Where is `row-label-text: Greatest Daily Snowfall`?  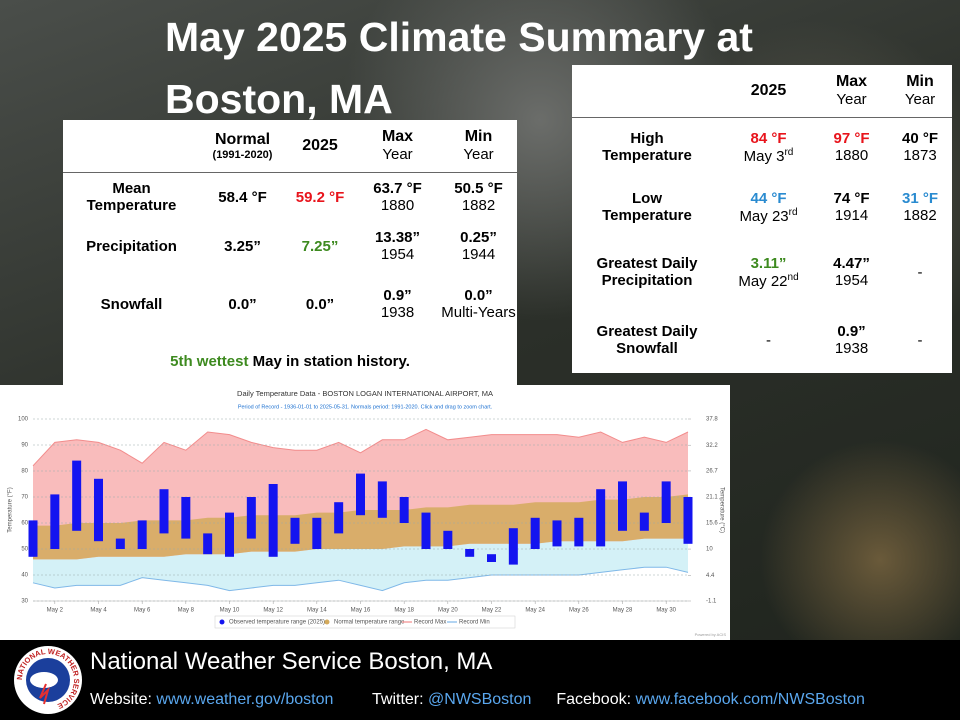
row-label-text: Greatest Daily Snowfall is located at coordinates (647, 340).